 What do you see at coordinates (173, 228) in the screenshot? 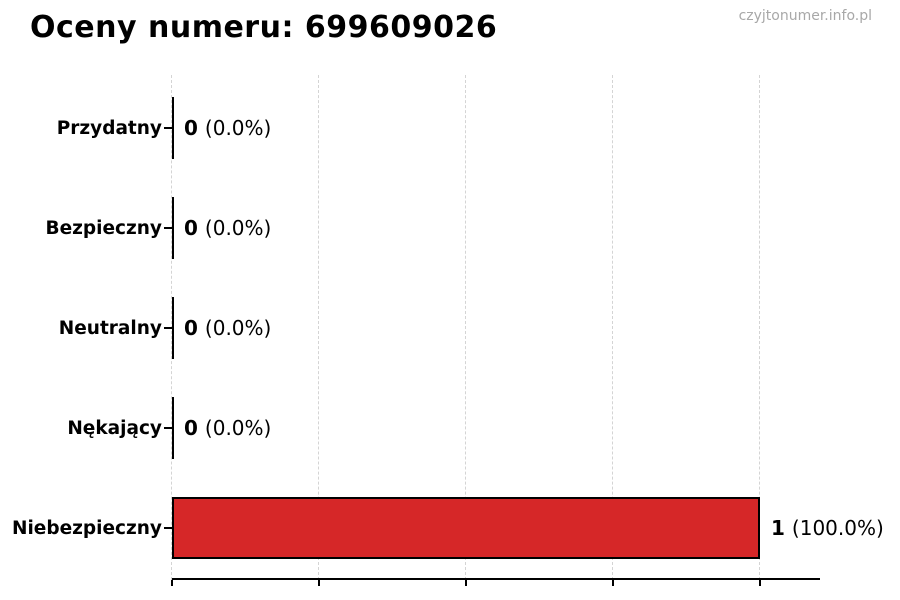
I see `bar-bezpieczny` at bounding box center [173, 228].